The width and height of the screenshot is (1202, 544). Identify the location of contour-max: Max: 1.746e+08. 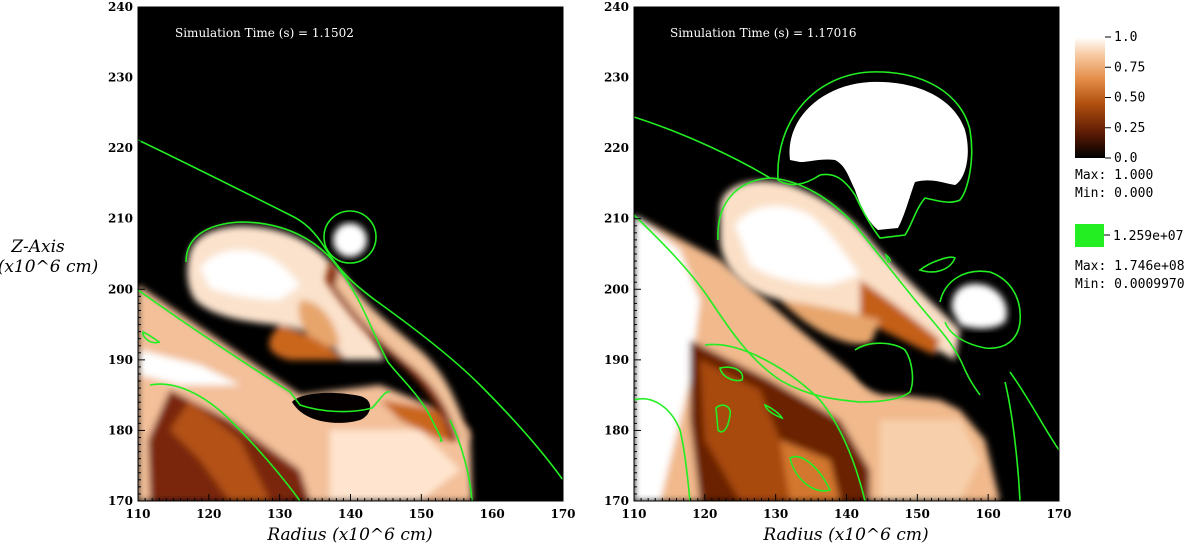
(1130, 266).